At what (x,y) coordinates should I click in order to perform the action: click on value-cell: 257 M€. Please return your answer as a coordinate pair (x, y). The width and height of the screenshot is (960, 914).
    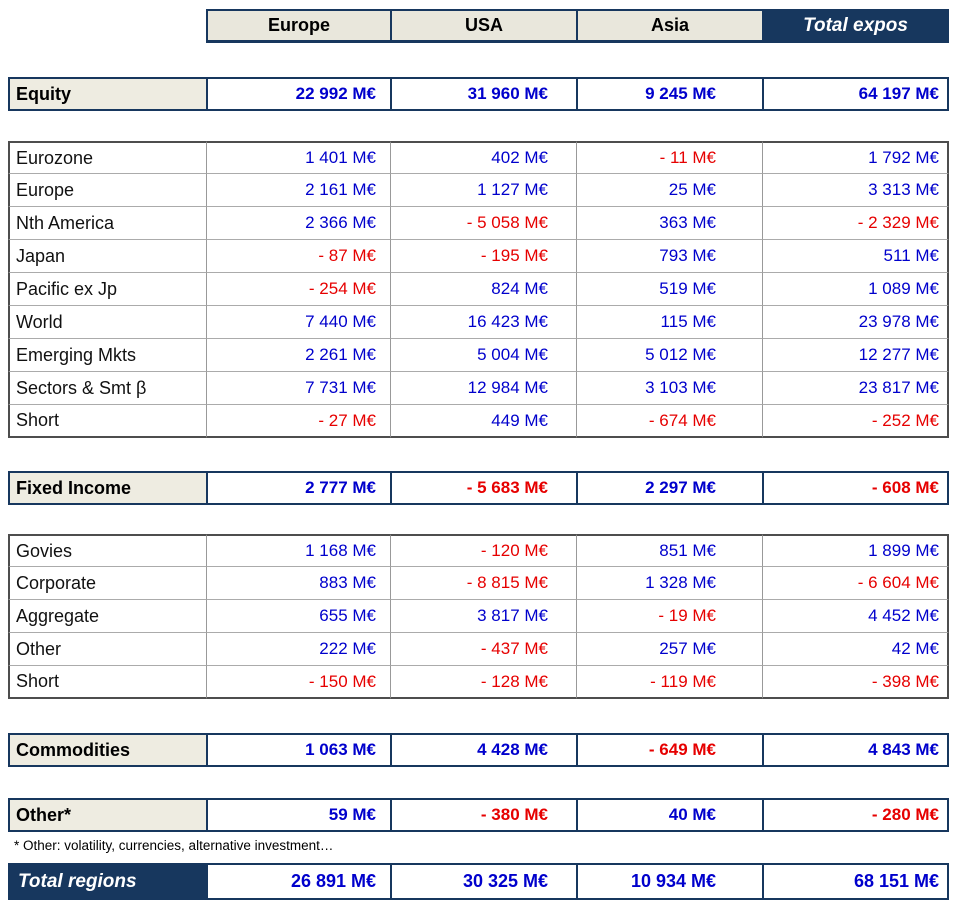
    Looking at the image, I should click on (669, 649).